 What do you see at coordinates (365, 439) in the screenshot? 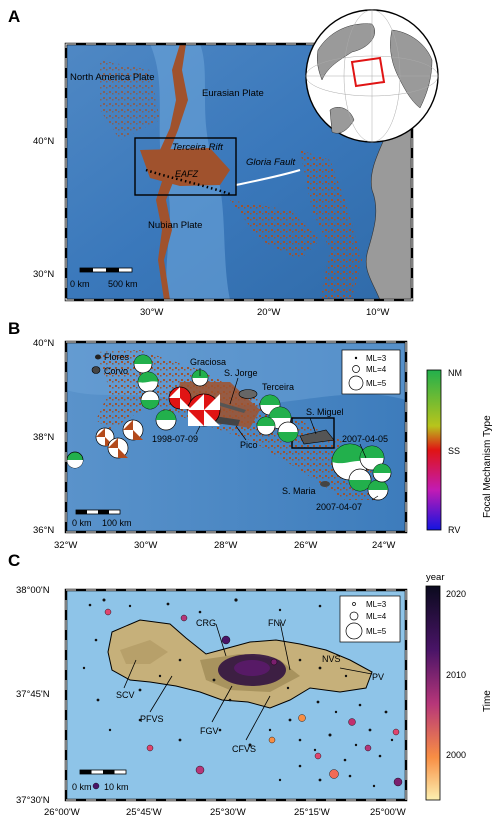
I see `label-event-2007-04-05: 2007-04-05` at bounding box center [365, 439].